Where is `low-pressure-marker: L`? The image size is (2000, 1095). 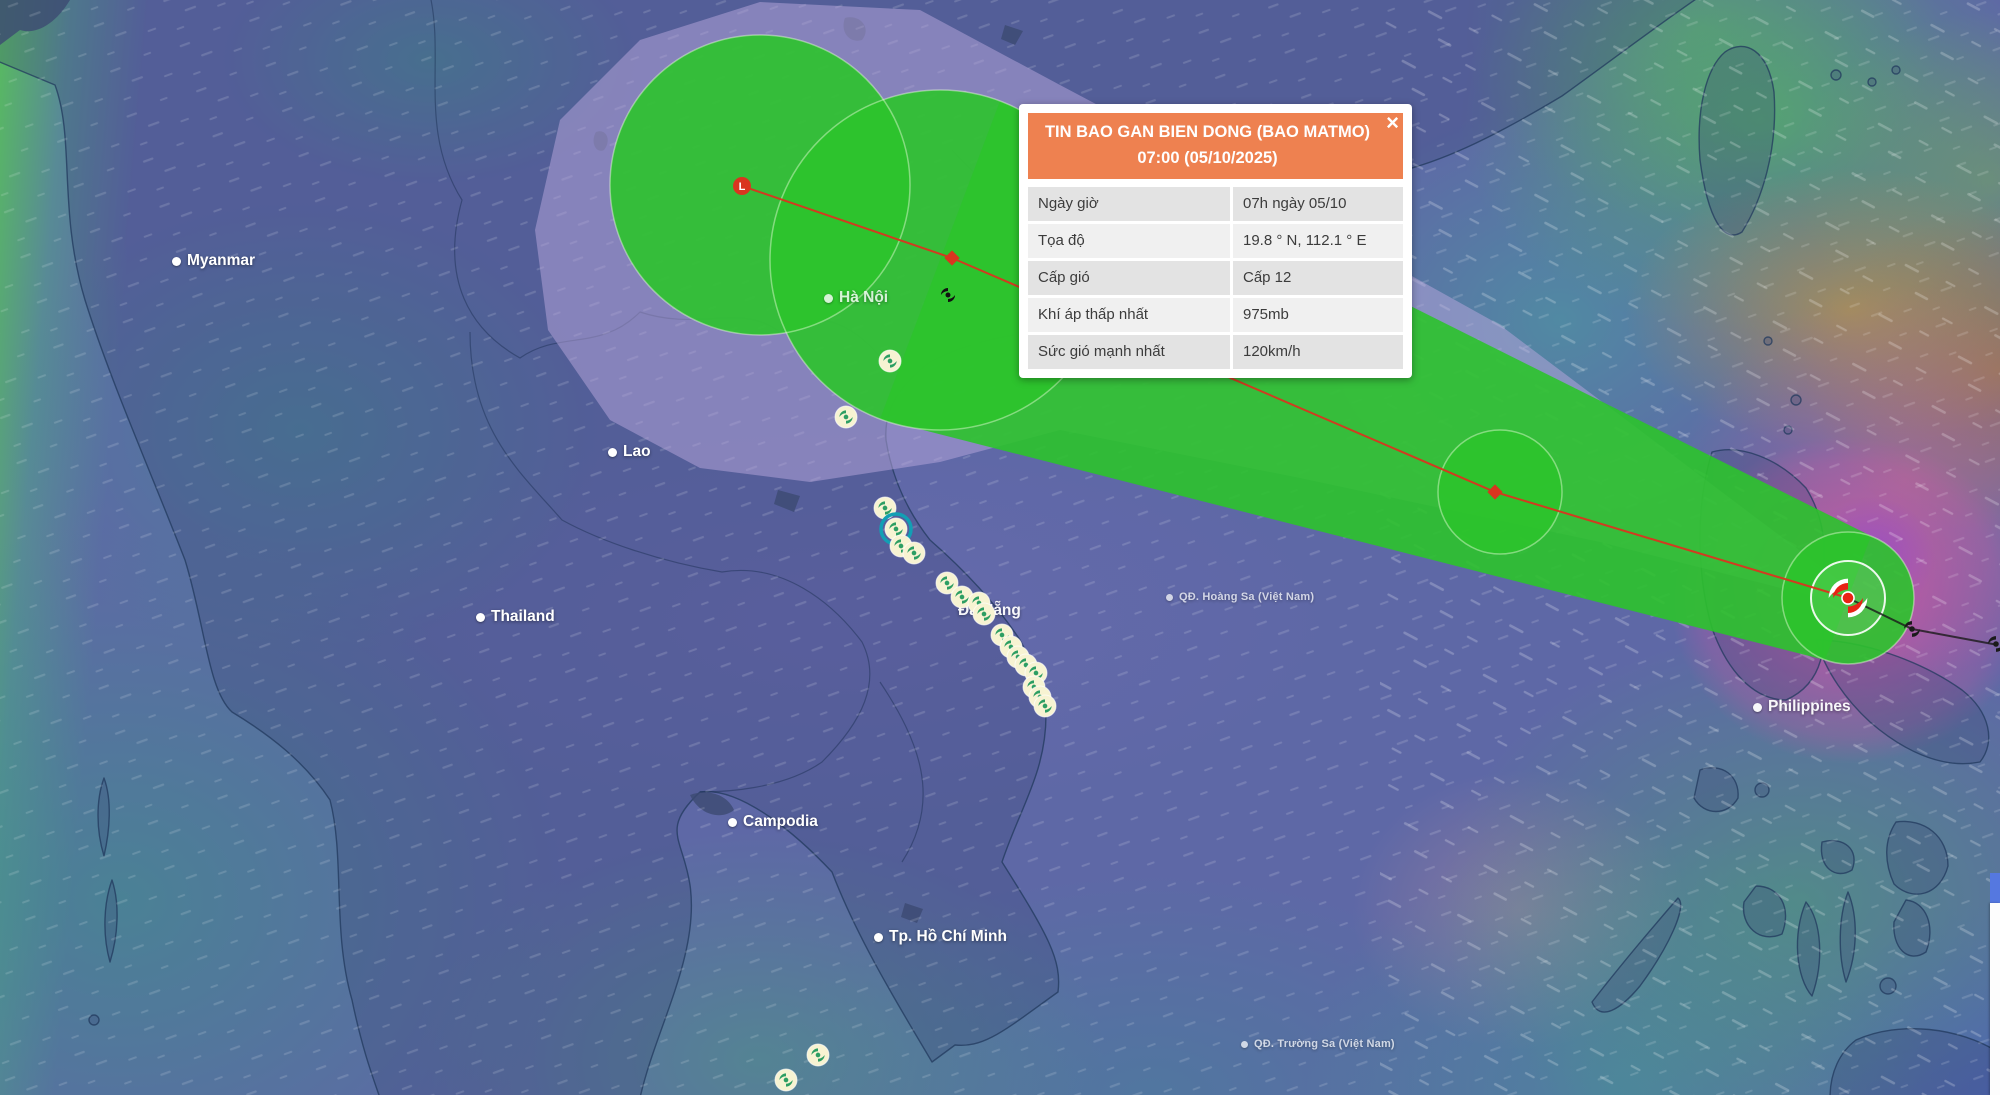 low-pressure-marker: L is located at coordinates (742, 186).